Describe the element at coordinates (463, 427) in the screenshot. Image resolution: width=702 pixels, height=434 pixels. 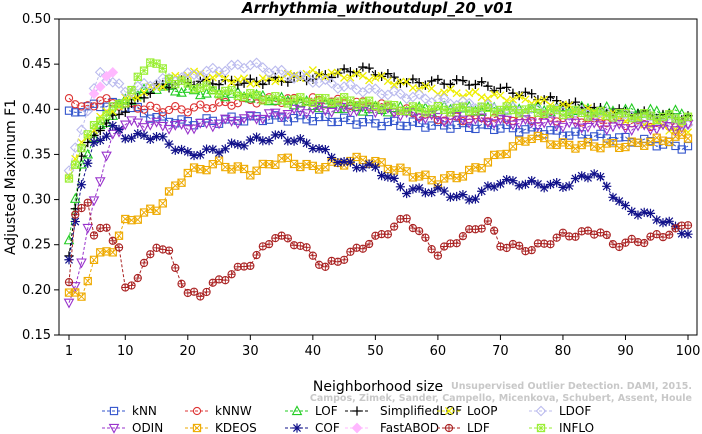
I see `legend-item-ldf: LDF` at that location.